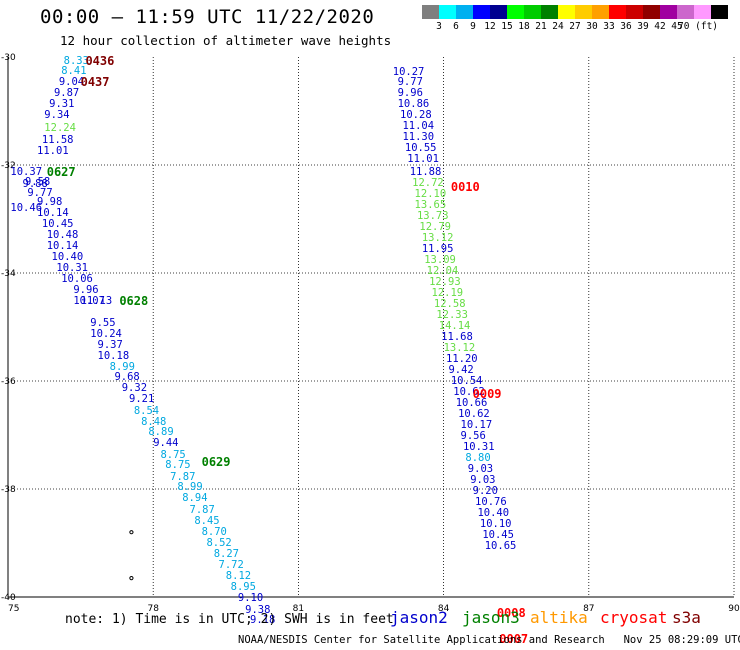  What do you see at coordinates (466, 381) in the screenshot?
I see `wave-height-value: 10.54` at bounding box center [466, 381].